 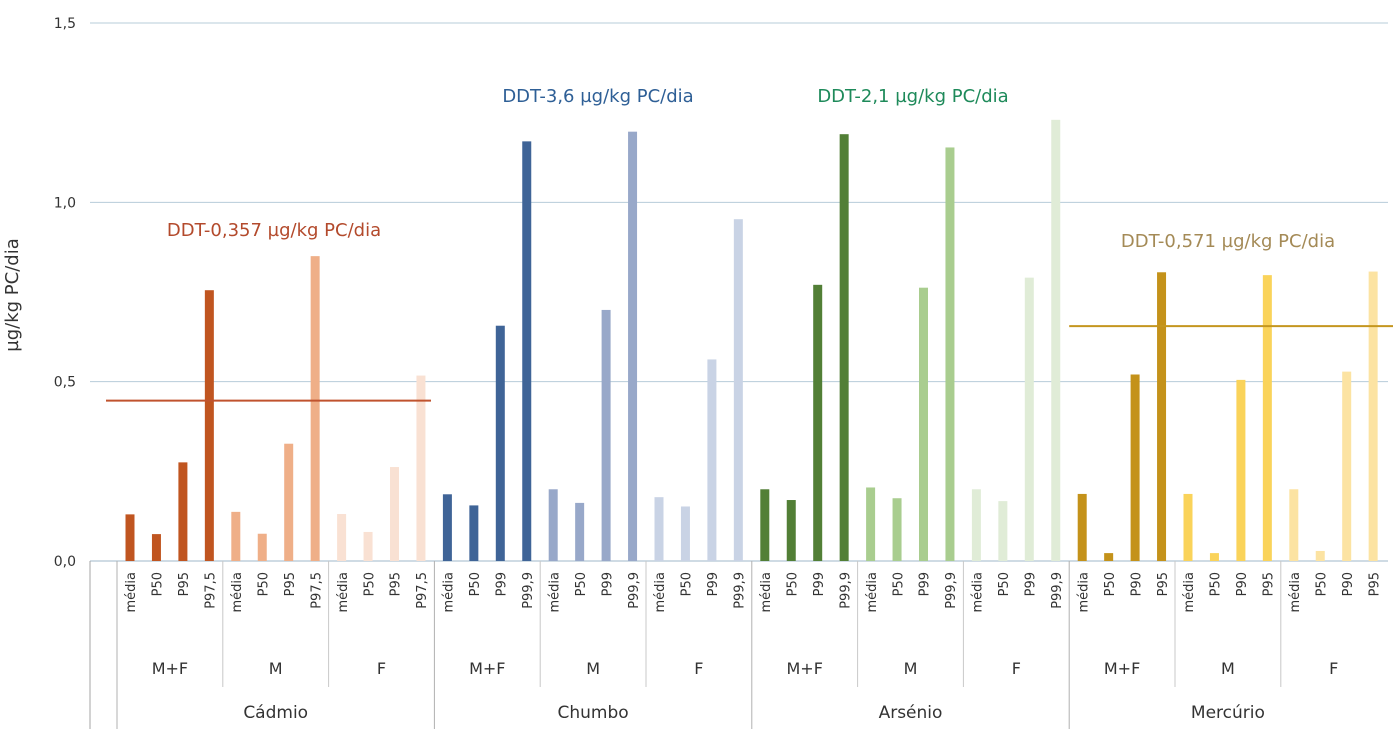 I want to click on reference-label: DDT-0,357 µg/kg PC/dia, so click(x=274, y=230).